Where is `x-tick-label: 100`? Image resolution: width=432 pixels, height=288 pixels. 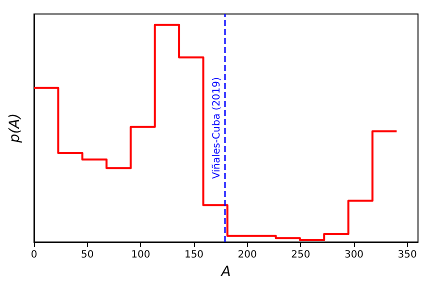
x-tick-label: 100 is located at coordinates (140, 255).